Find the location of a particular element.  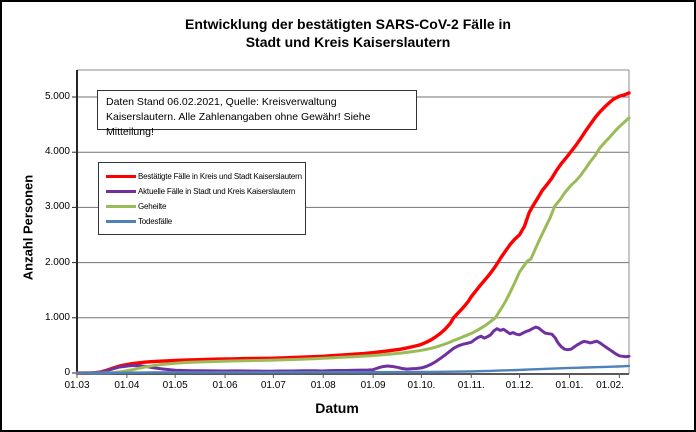

x-axis-tick-label: 01.12. is located at coordinates (519, 385).